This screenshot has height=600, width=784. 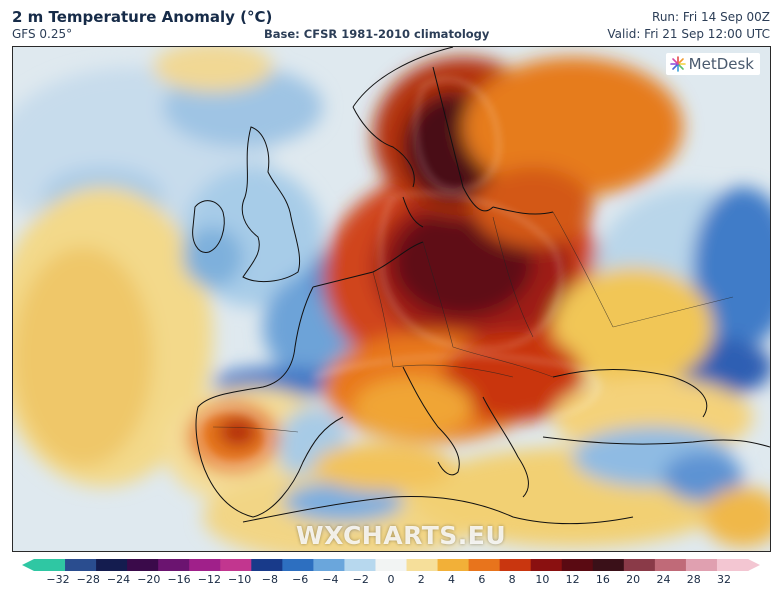 I want to click on colorbar-tick-label: 4, so click(x=452, y=579).